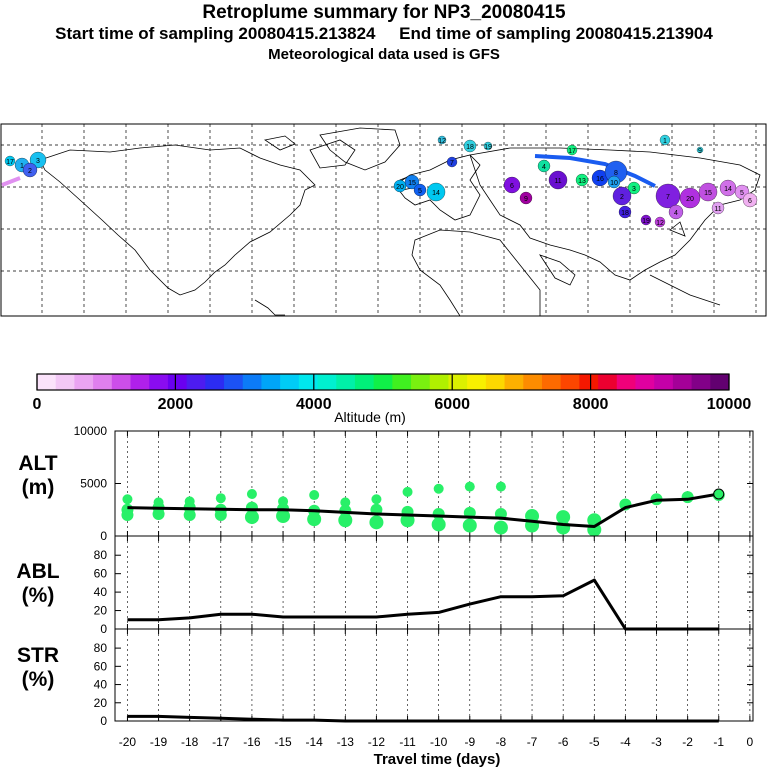  Describe the element at coordinates (315, 742) in the screenshot. I see `x-tick-label: -14` at that location.